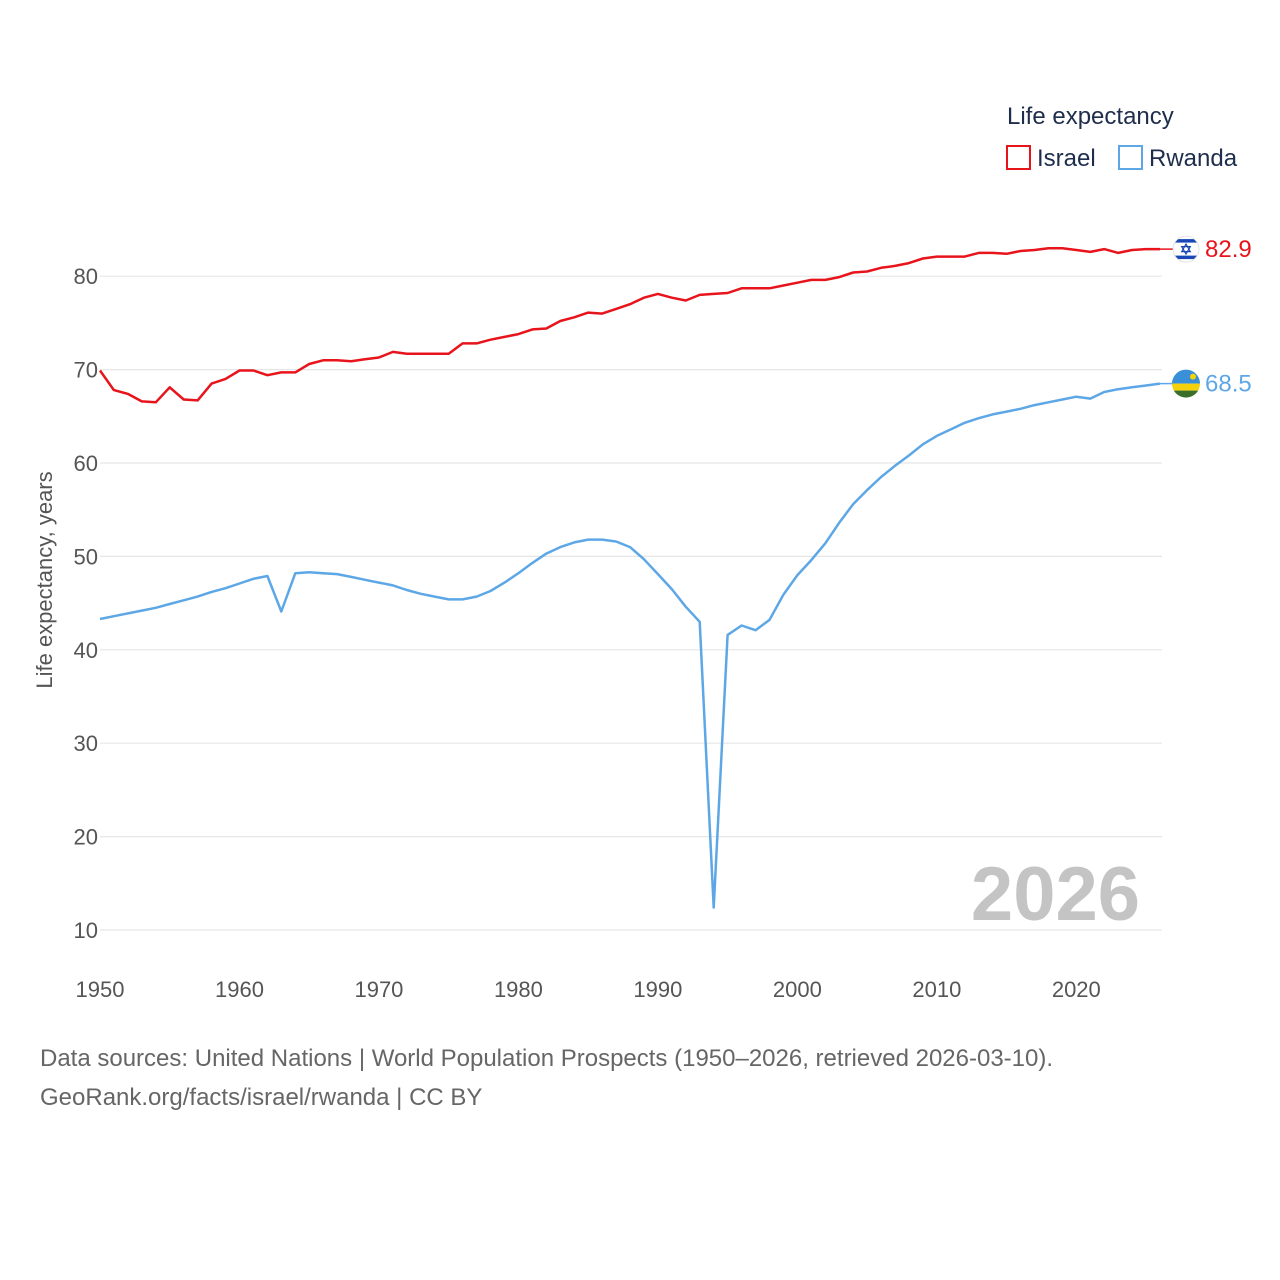 The width and height of the screenshot is (1280, 1280). What do you see at coordinates (86, 603) in the screenshot?
I see `y-axis-ticks: 10 20 30 40 50 60 70 80` at bounding box center [86, 603].